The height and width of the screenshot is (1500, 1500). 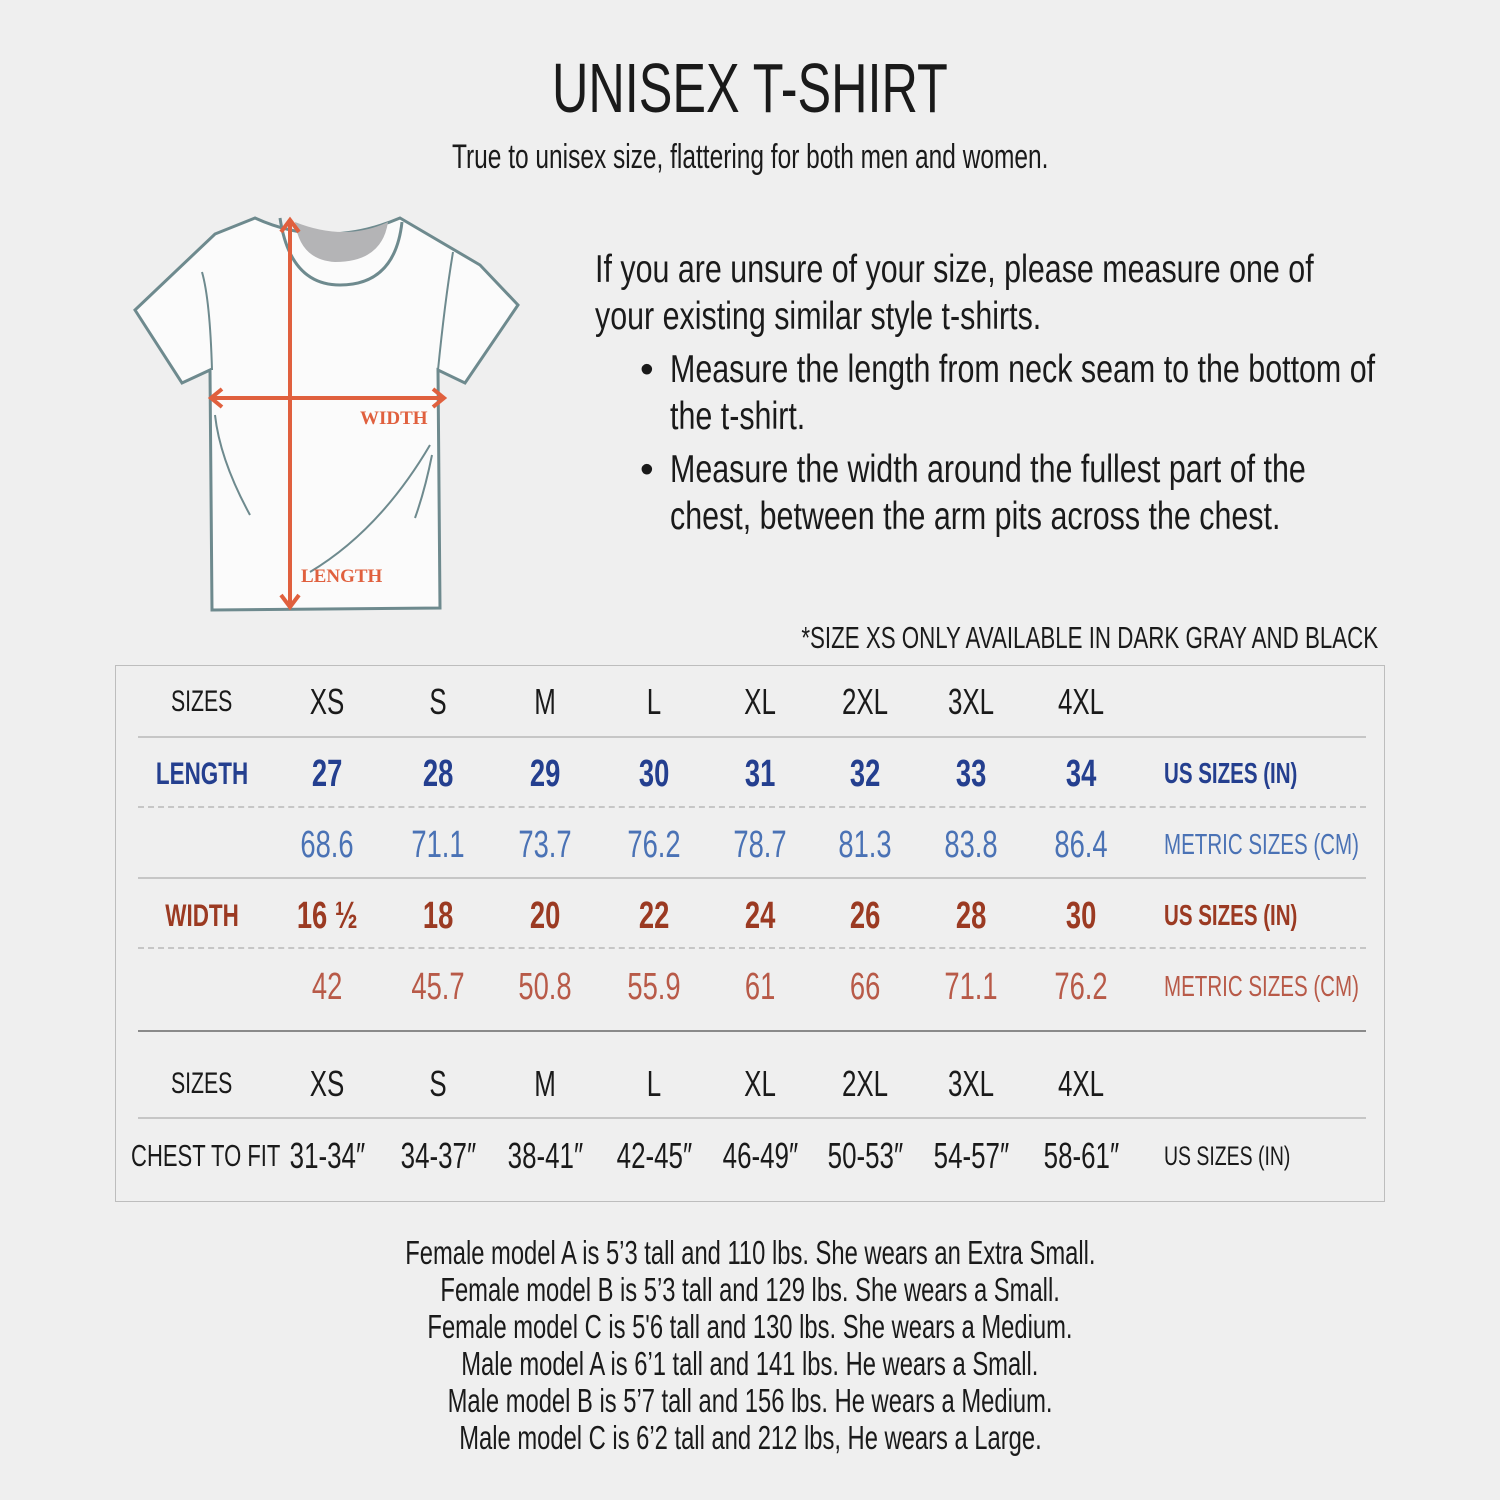 What do you see at coordinates (326, 414) in the screenshot?
I see `tshirt-diagram: WIDTH LENGTH` at bounding box center [326, 414].